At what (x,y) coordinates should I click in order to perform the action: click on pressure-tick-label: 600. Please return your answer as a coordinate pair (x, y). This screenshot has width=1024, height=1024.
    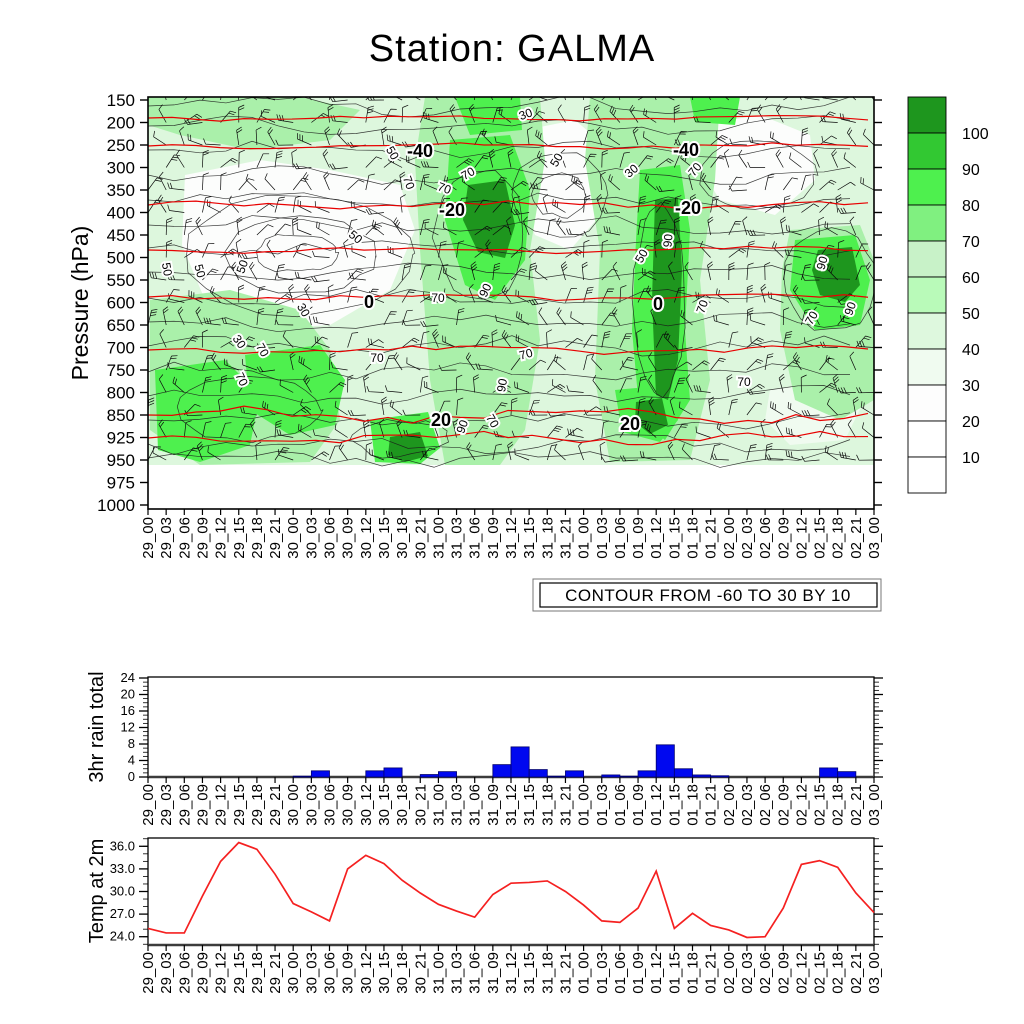
    Looking at the image, I should click on (121, 303).